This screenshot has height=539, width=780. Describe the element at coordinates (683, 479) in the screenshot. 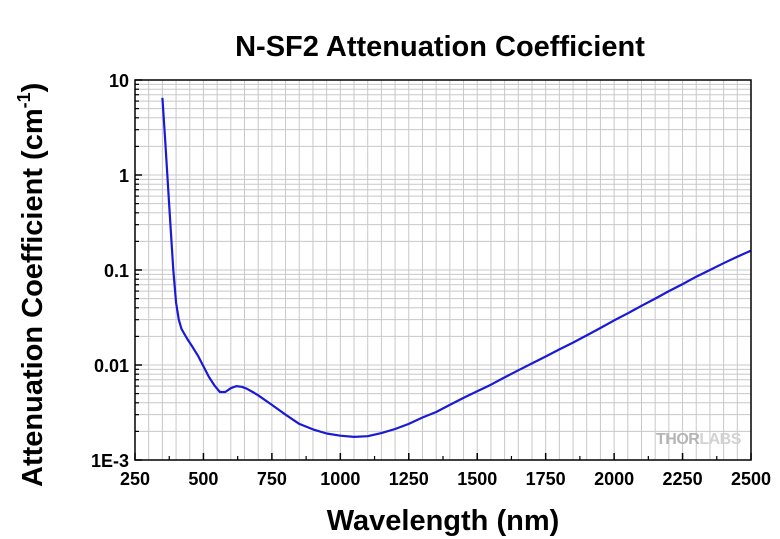

I see `x-tick-label: 2250` at that location.